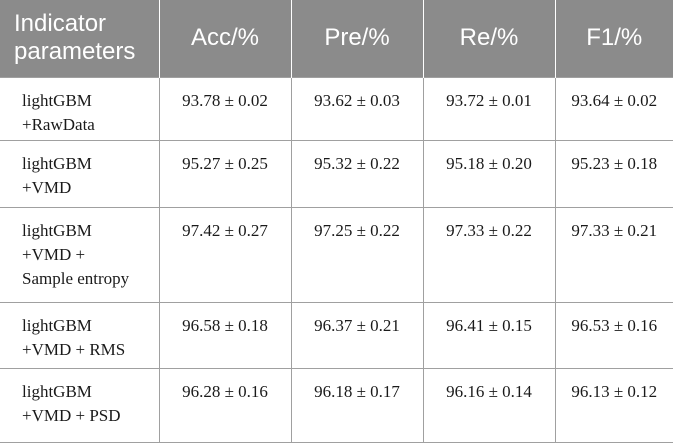  What do you see at coordinates (613, 108) in the screenshot?
I see `f1-cell: 93.64 ± 0.02` at bounding box center [613, 108].